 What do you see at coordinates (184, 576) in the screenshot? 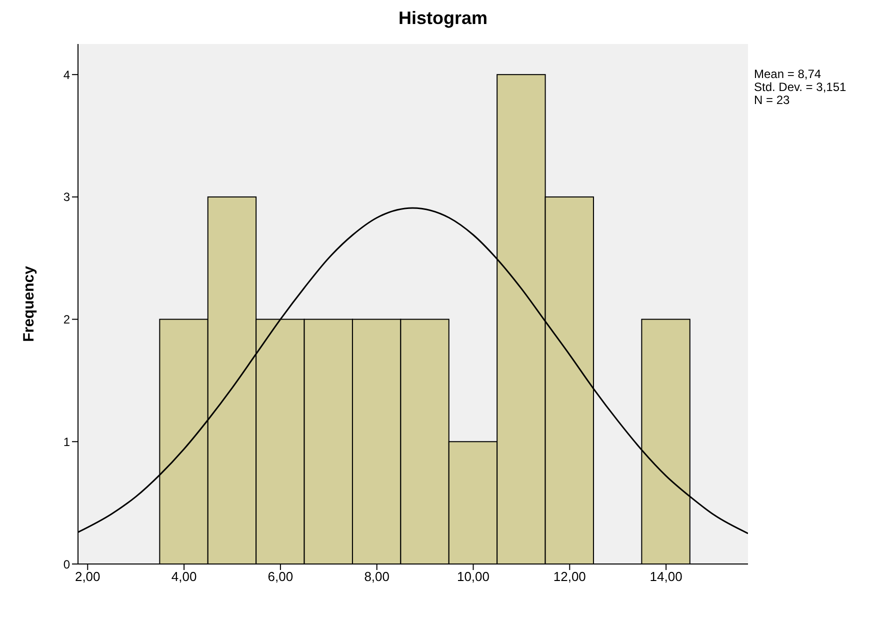
I see `x-tick-label: 4,00` at bounding box center [184, 576].